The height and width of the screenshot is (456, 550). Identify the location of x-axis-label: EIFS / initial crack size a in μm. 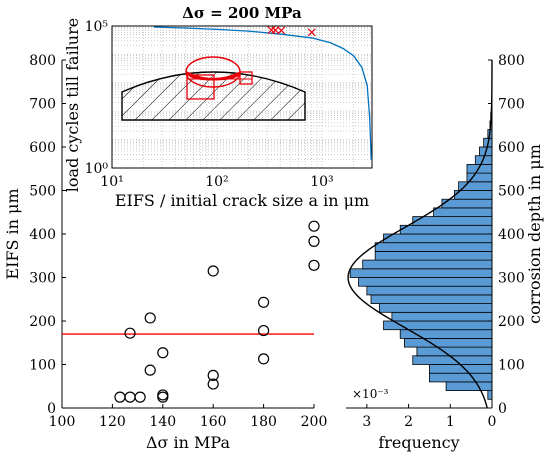
(242, 200).